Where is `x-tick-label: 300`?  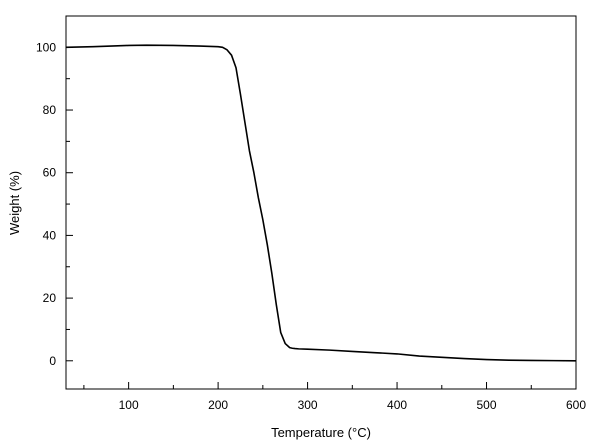 x-tick-label: 300 is located at coordinates (308, 405).